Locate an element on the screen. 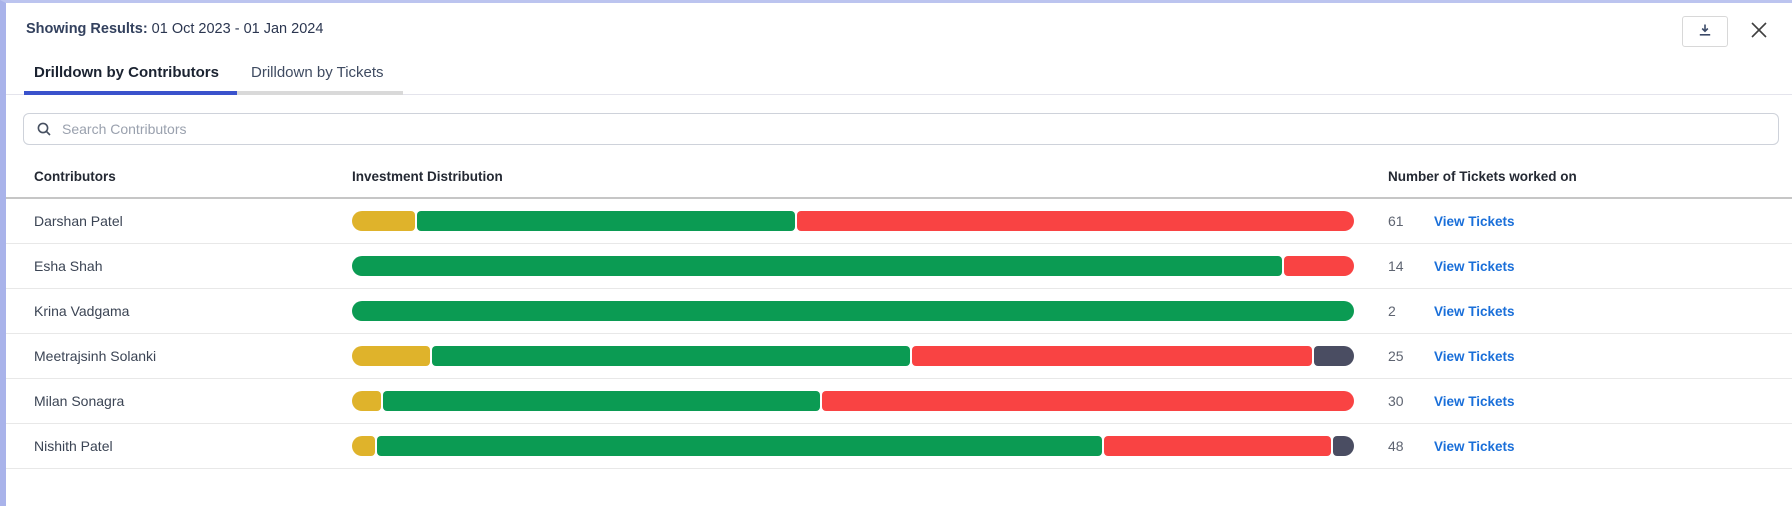 The image size is (1792, 506). download-icon is located at coordinates (1705, 31).